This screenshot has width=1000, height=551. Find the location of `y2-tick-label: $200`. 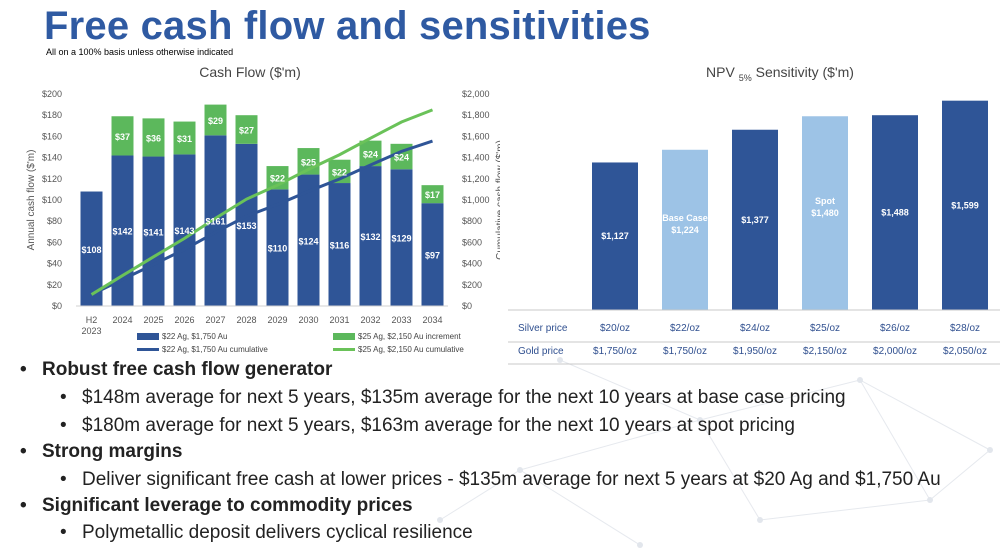

y2-tick-label: $200 is located at coordinates (472, 285).